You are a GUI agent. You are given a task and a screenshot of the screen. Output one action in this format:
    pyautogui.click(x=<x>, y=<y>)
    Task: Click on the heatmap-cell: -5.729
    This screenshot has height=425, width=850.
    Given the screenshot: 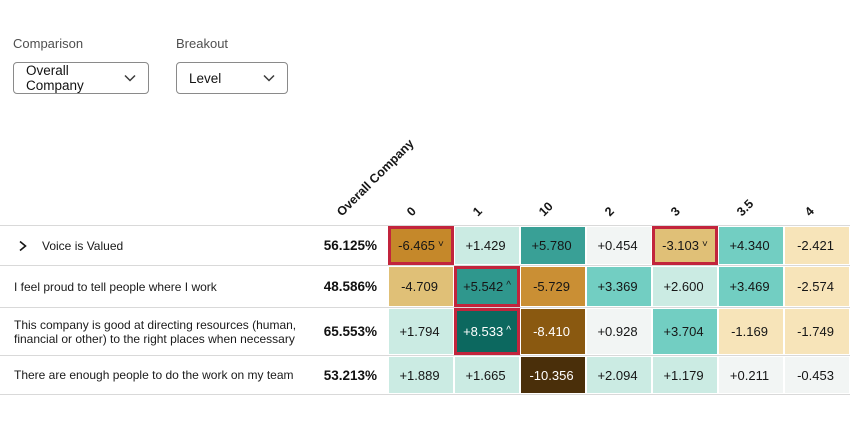 What is the action you would take?
    pyautogui.click(x=553, y=286)
    